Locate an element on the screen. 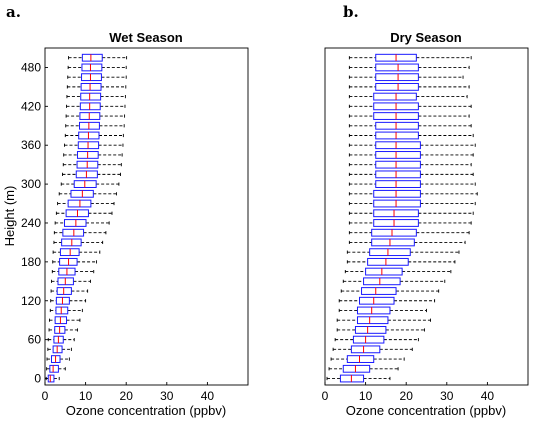 The width and height of the screenshot is (550, 423). x-axis-label-dry: Ozone concentration (ppbv) is located at coordinates (426, 410).